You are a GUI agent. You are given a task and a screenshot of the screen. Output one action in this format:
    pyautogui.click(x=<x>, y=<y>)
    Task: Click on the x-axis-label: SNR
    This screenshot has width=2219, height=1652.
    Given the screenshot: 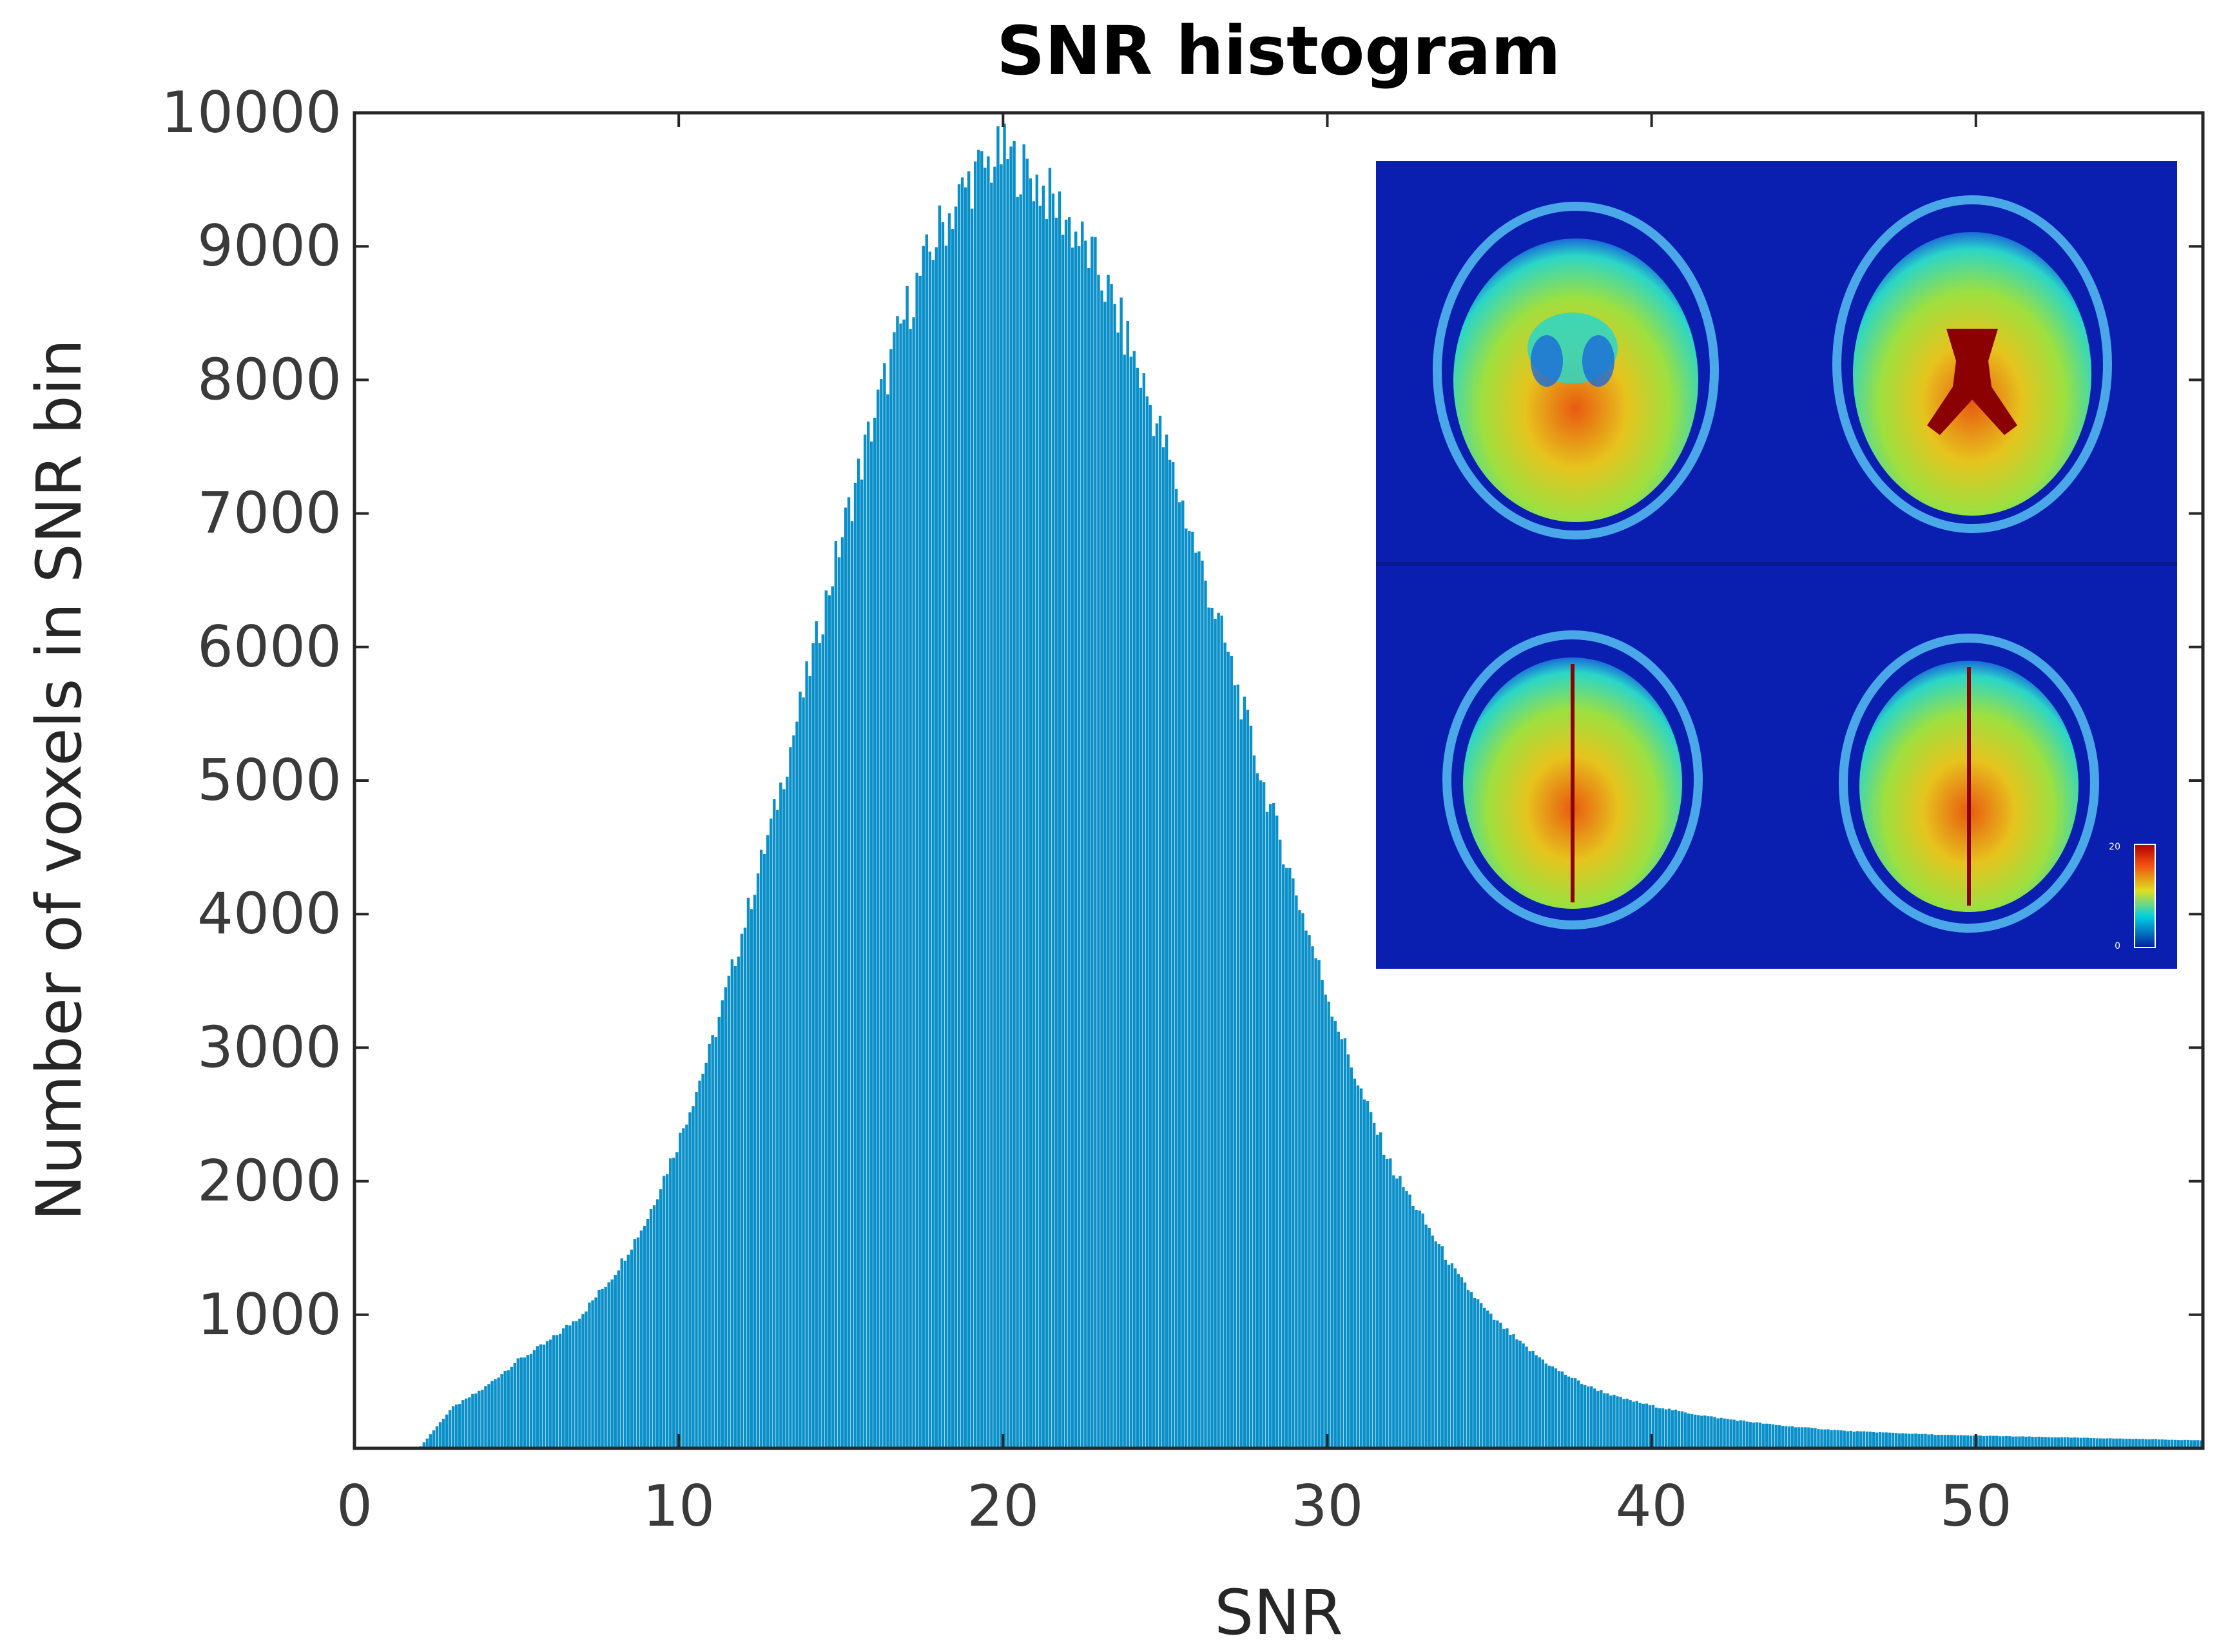 What is the action you would take?
    pyautogui.click(x=1278, y=1613)
    